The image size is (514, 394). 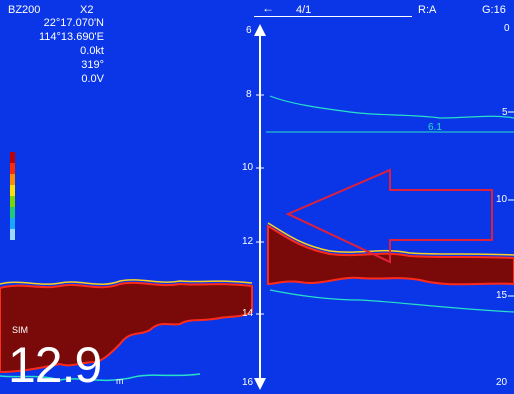 I want to click on right-scale-label: 20, so click(x=502, y=382).